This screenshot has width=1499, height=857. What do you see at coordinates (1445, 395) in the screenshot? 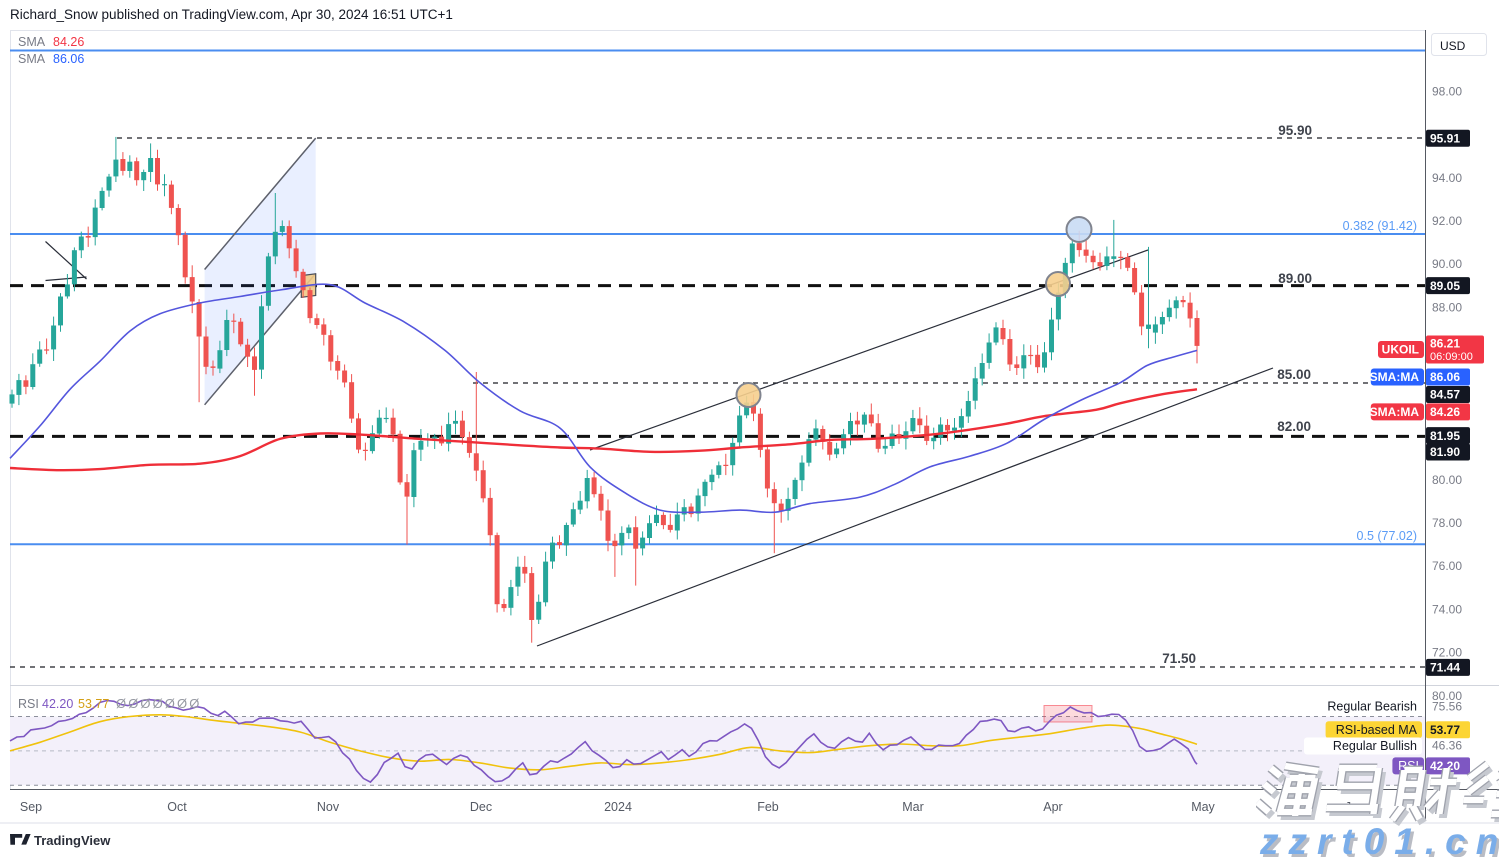
I see `svg-text: 84.57` at bounding box center [1445, 395].